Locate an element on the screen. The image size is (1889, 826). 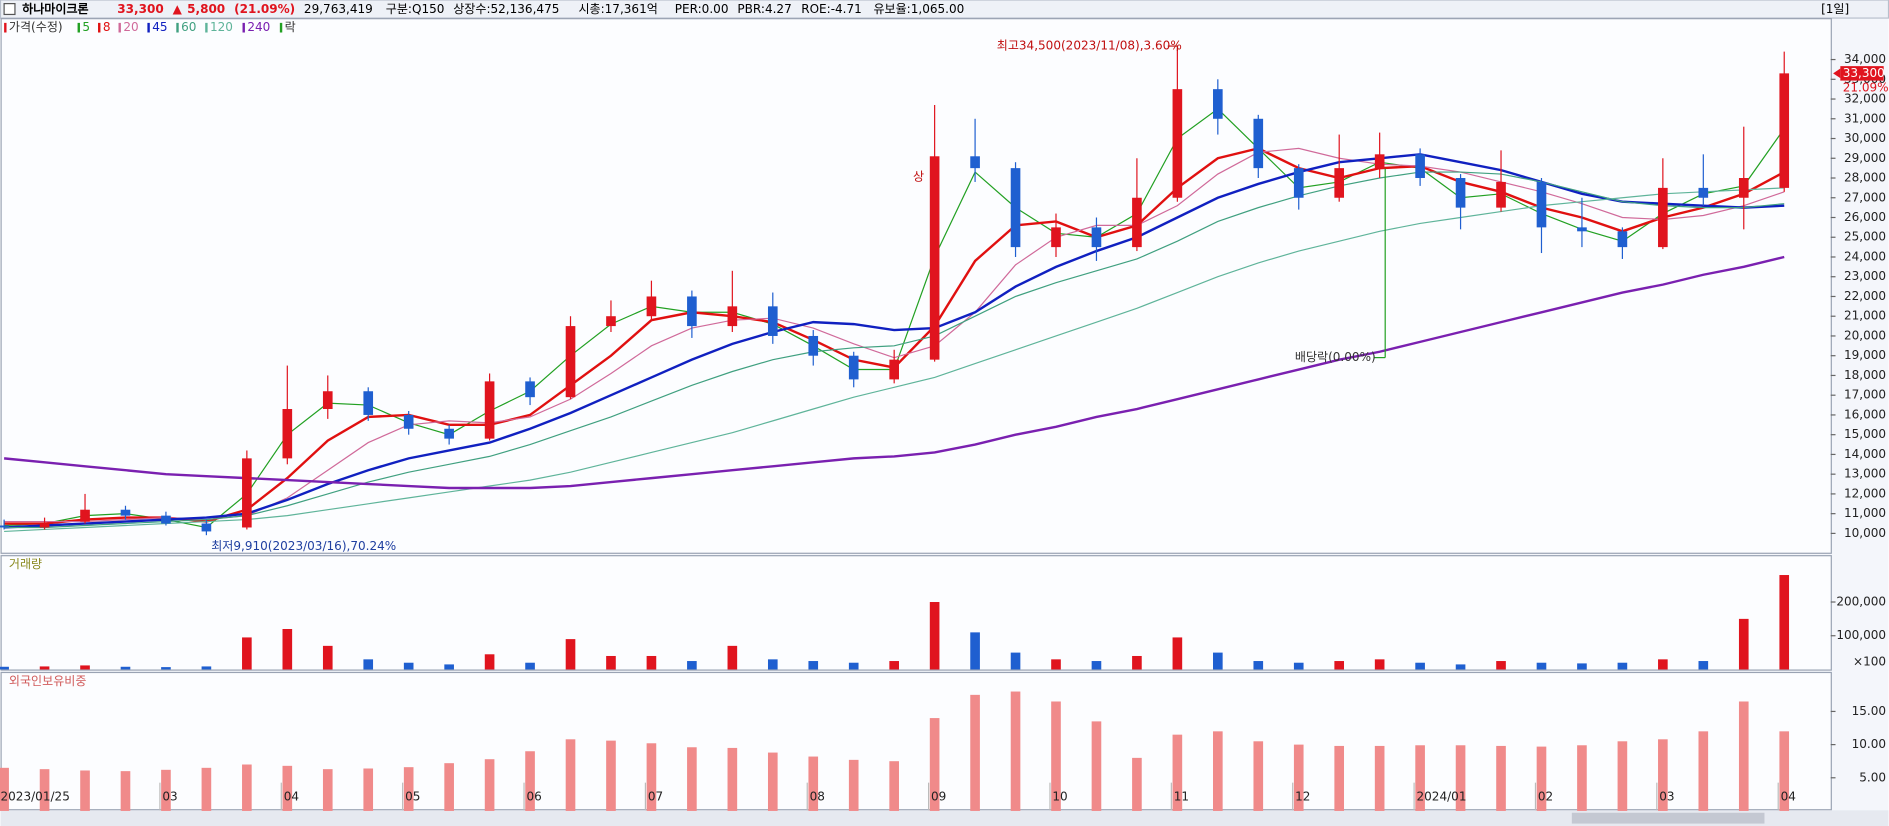
x-tick-label: 07 is located at coordinates (655, 797).